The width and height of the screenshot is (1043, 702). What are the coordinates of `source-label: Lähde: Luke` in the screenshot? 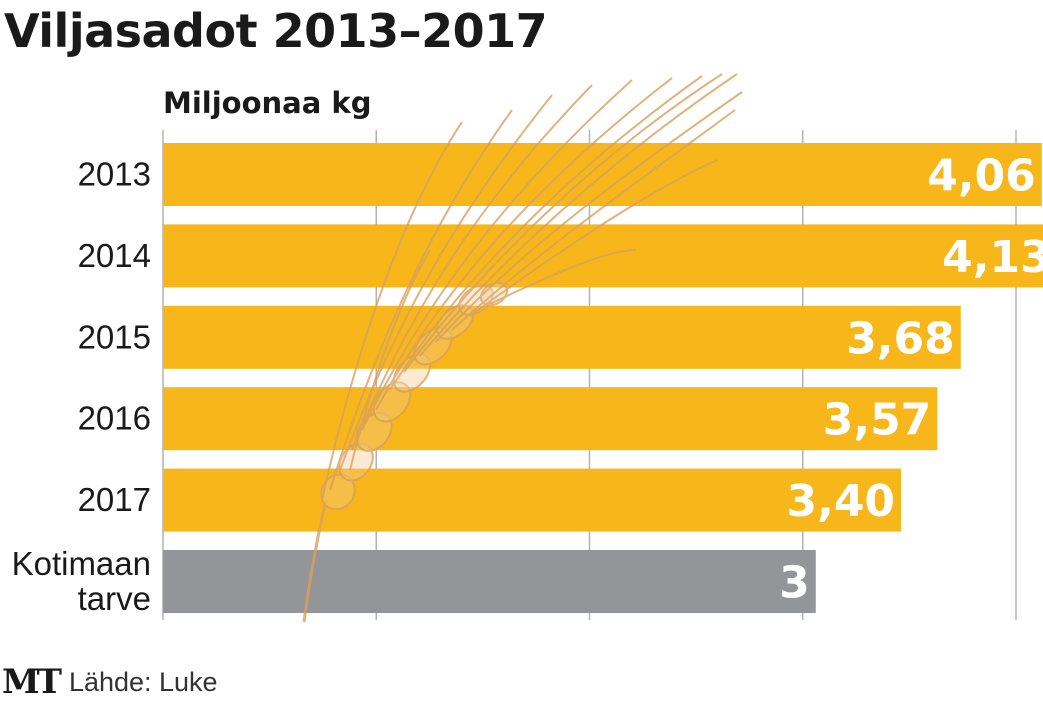 It's located at (143, 681).